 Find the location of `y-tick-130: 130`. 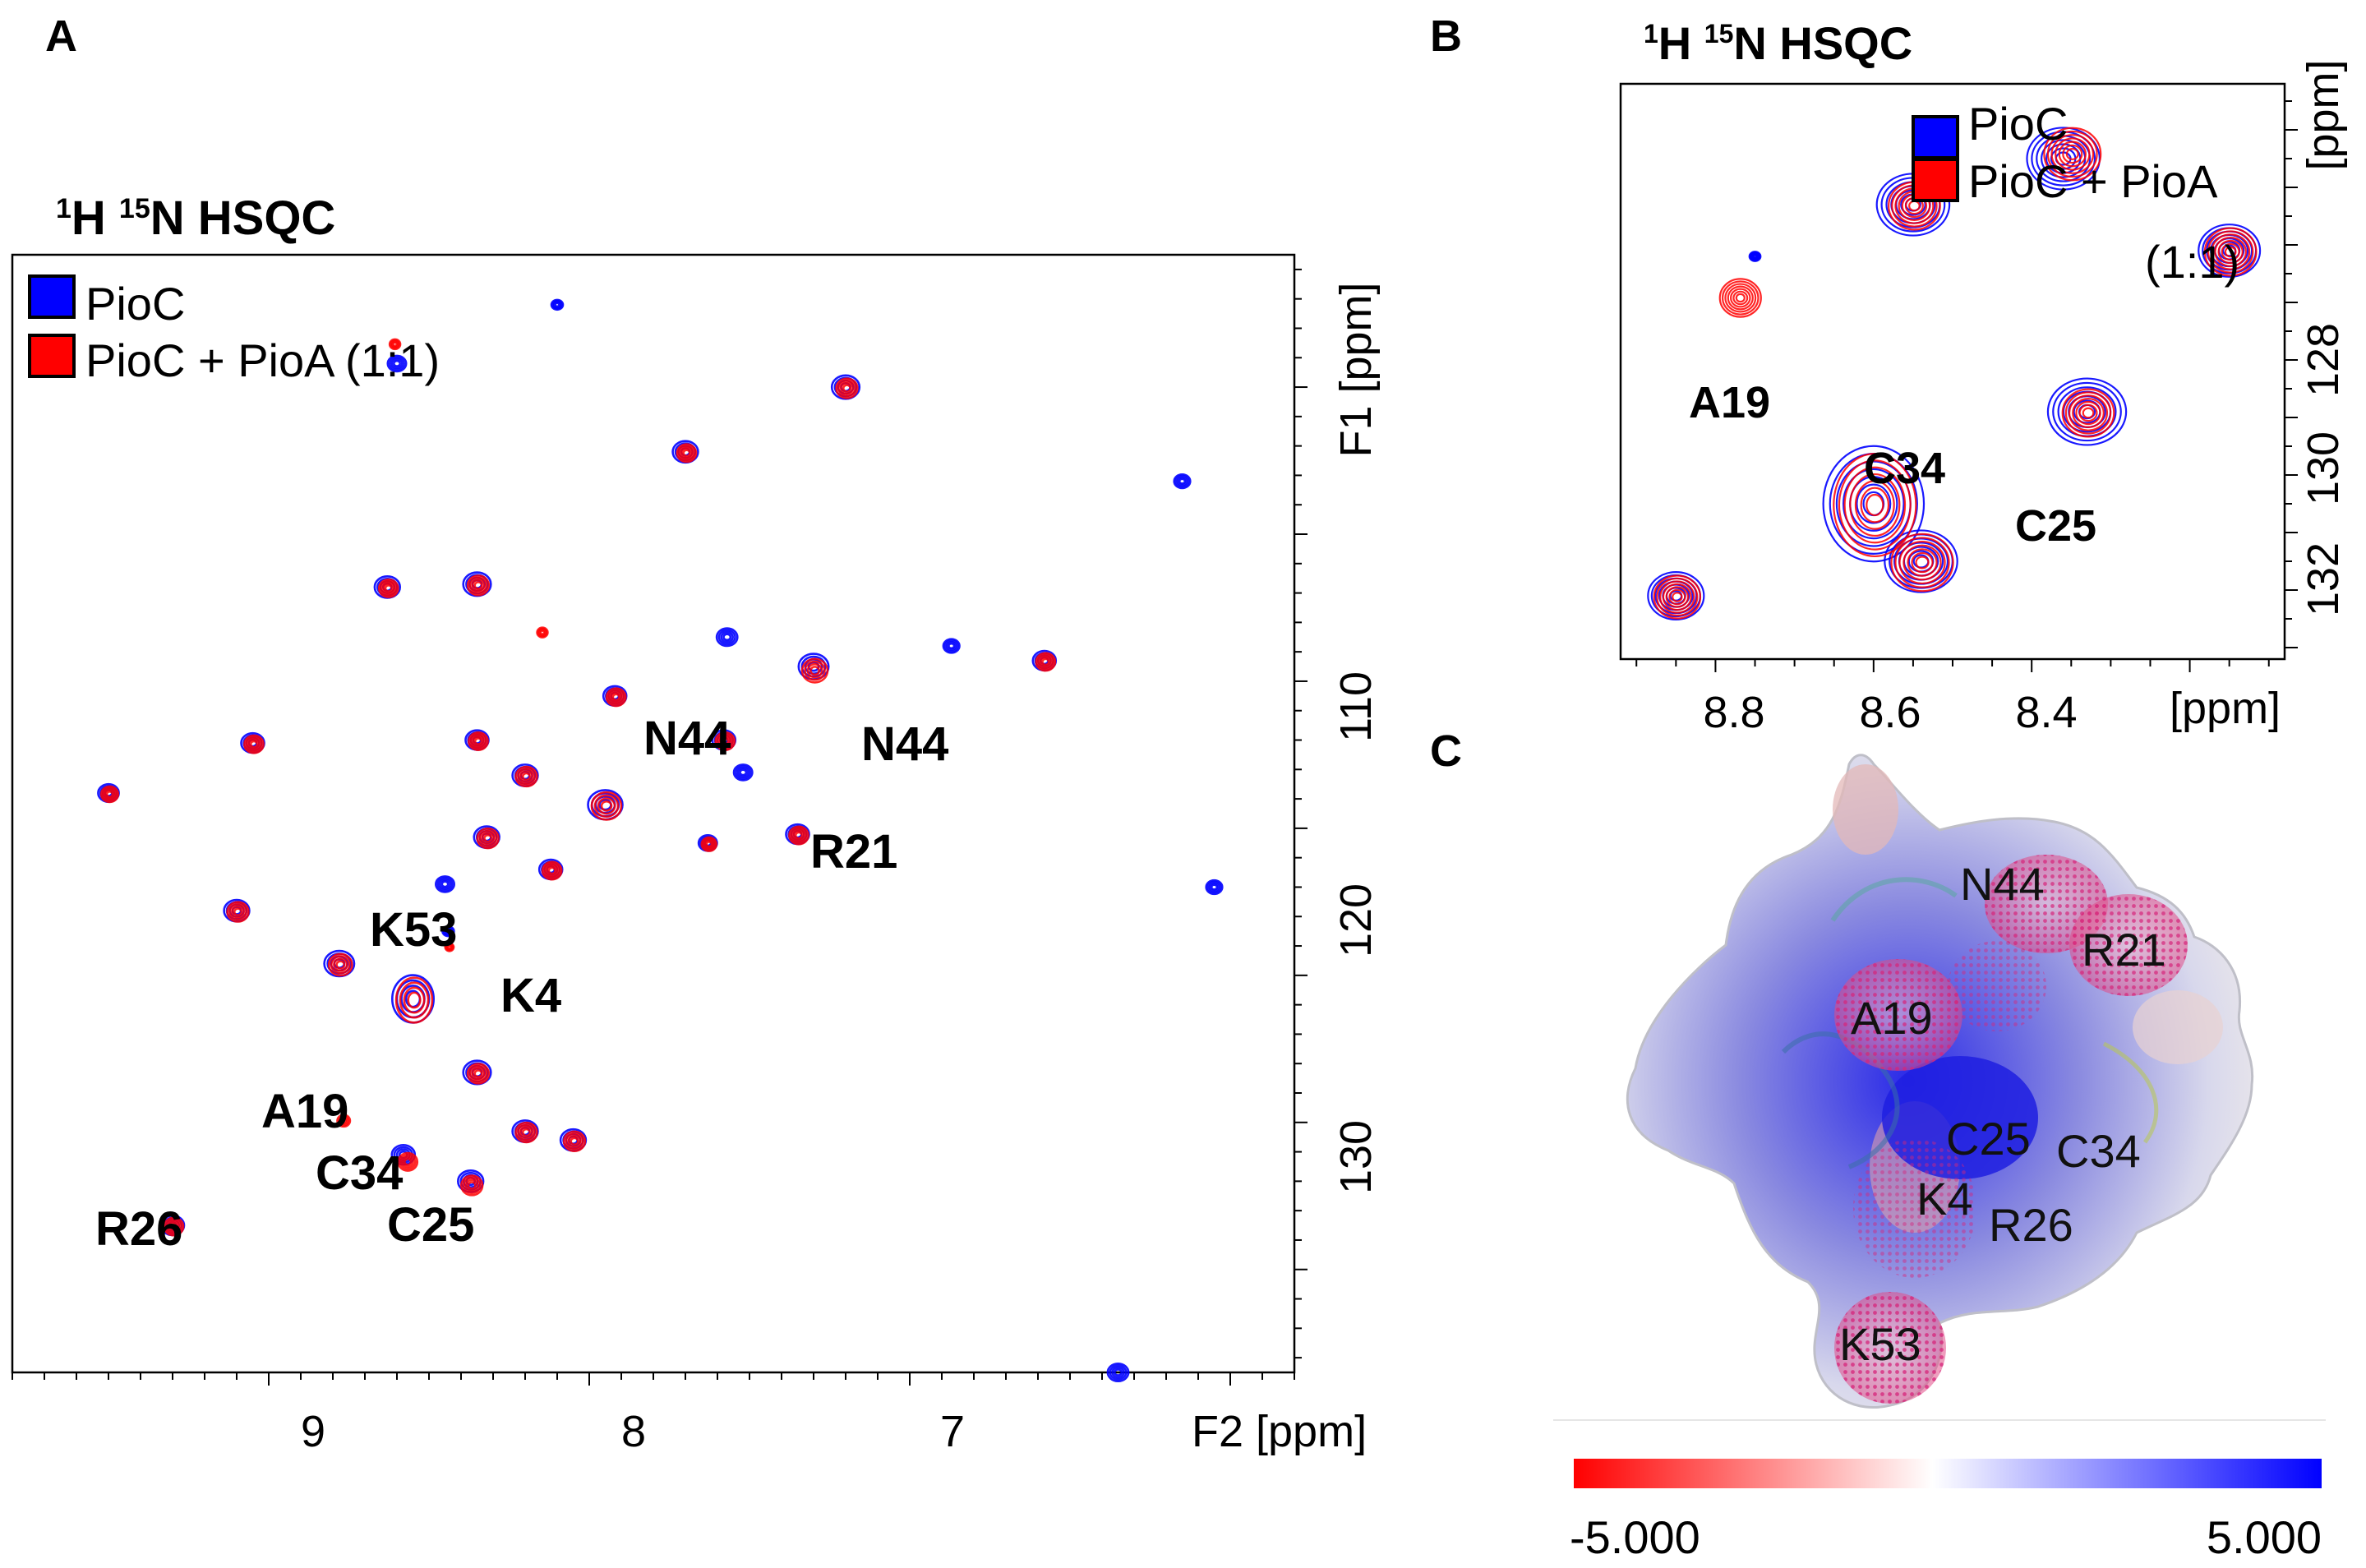

y-tick-130: 130 is located at coordinates (1356, 1157).